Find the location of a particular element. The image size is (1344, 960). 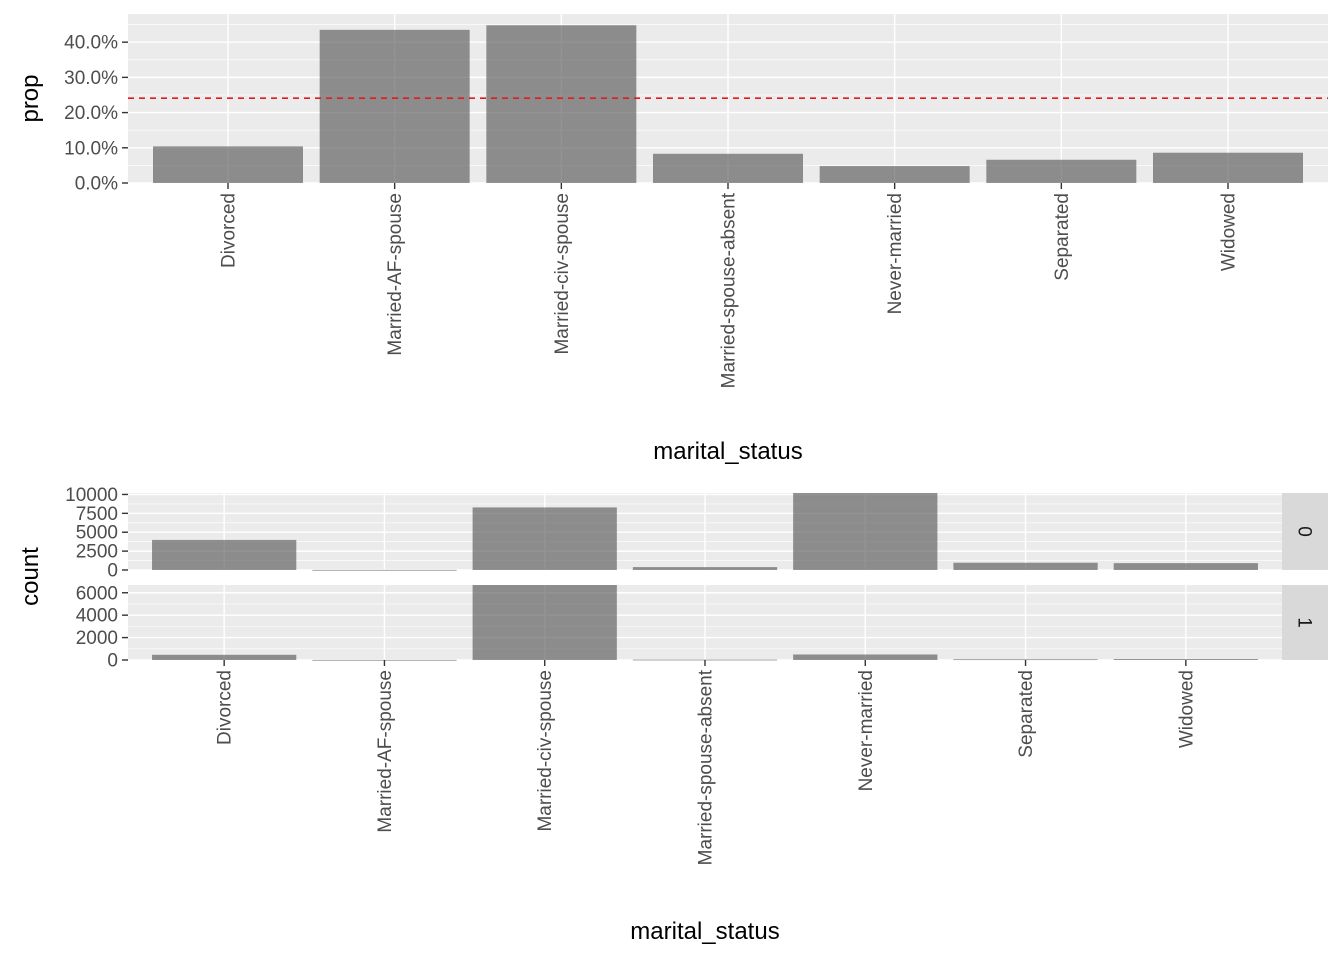

count-x-tick-label-divorced: Divorced is located at coordinates (225, 707).